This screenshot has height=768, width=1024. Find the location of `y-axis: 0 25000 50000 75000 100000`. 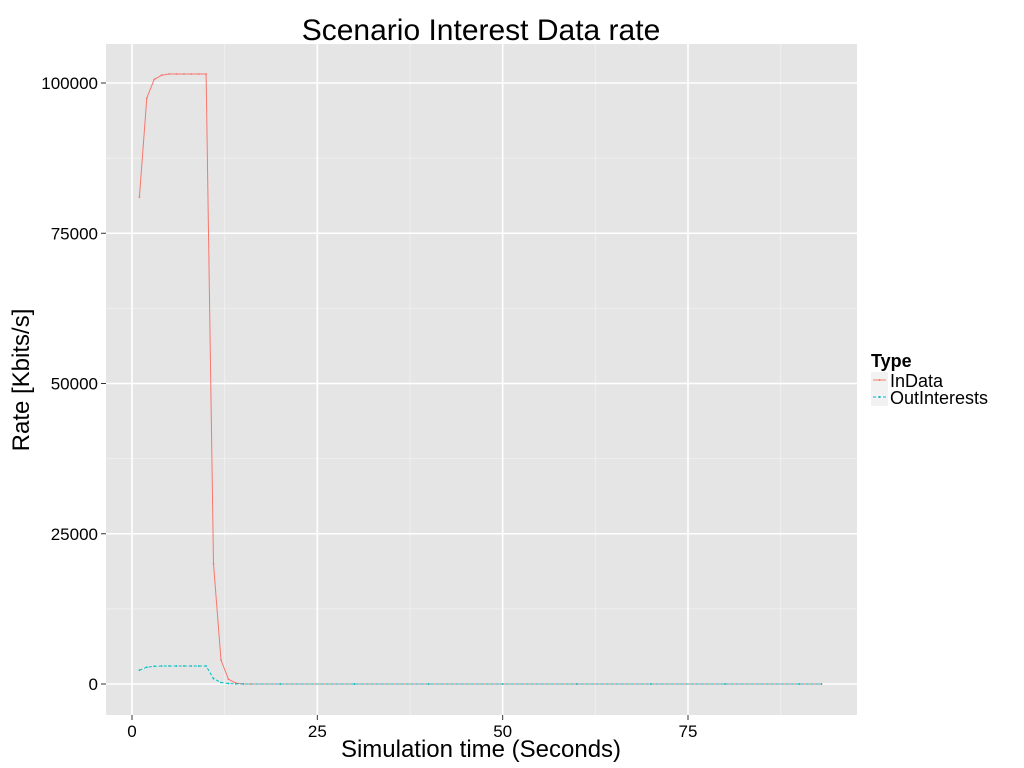

y-axis: 0 25000 50000 75000 100000 is located at coordinates (73, 384).